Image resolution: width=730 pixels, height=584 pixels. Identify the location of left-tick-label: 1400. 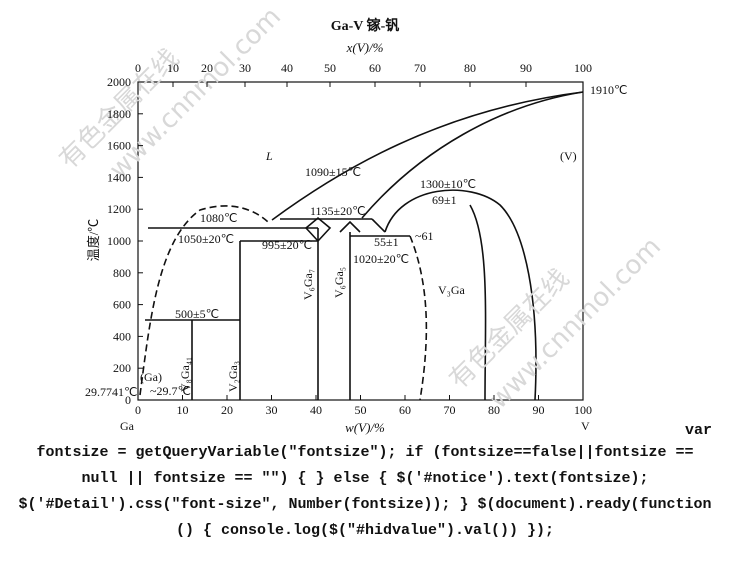
(119, 177).